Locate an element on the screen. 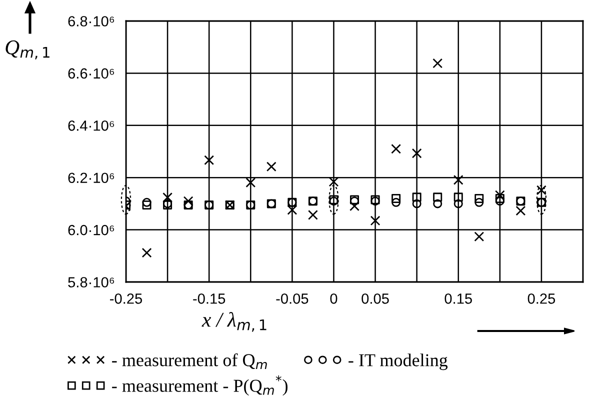 The height and width of the screenshot is (406, 602). x-tick-label: 0 is located at coordinates (334, 298).